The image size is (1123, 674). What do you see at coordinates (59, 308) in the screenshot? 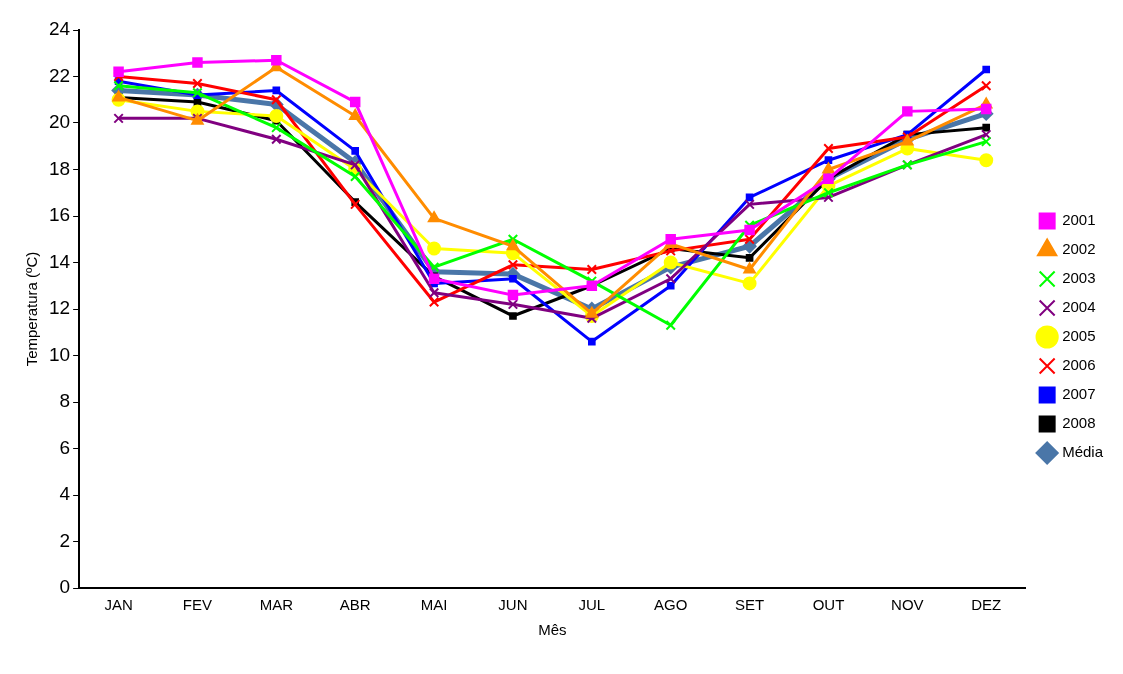
I see `y-tick-label: 12` at bounding box center [59, 308].